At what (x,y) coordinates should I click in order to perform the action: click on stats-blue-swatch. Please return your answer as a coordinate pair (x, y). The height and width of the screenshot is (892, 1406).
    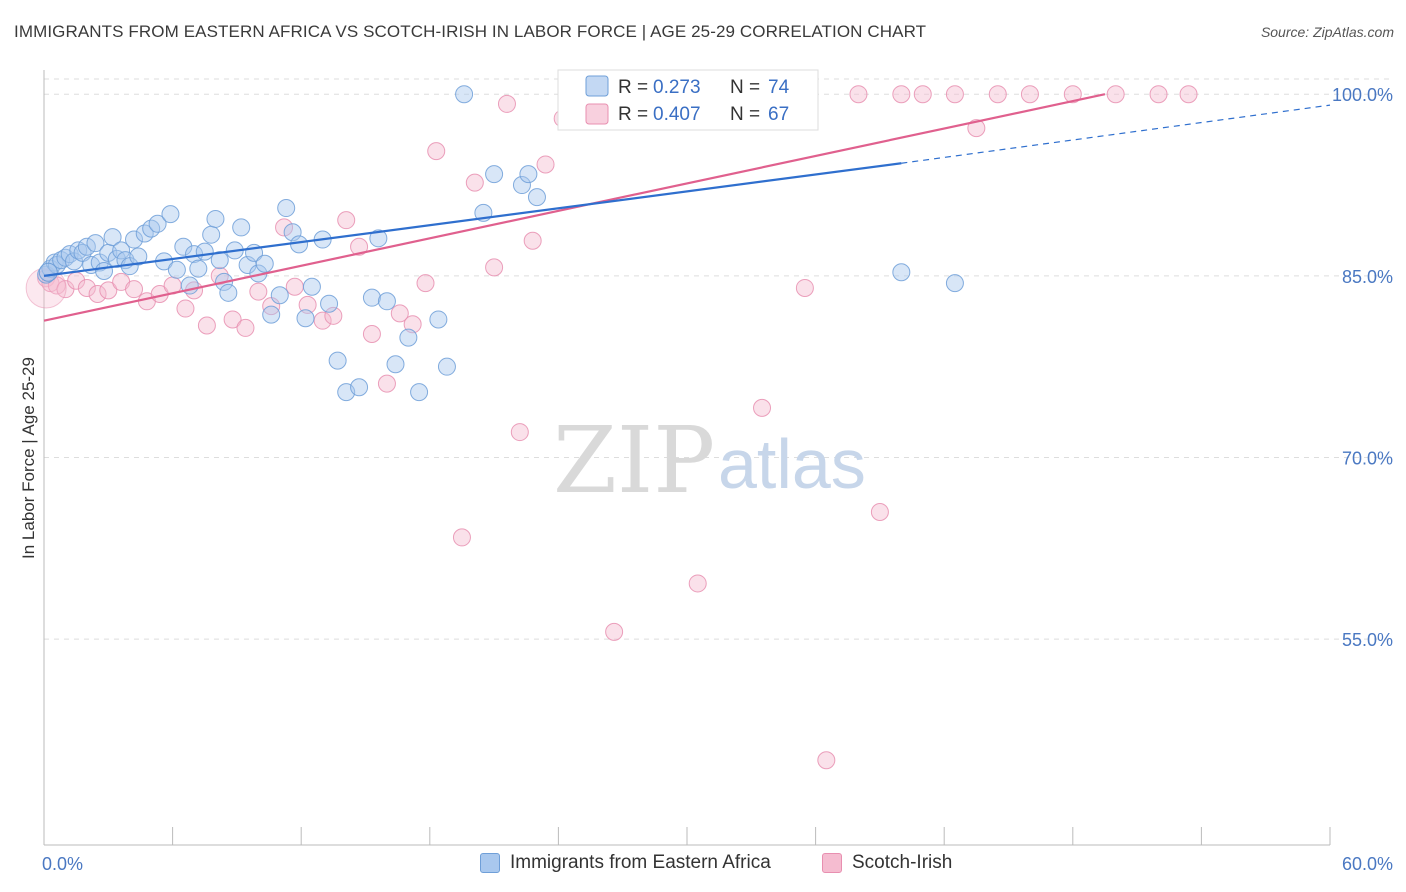
    Looking at the image, I should click on (597, 86).